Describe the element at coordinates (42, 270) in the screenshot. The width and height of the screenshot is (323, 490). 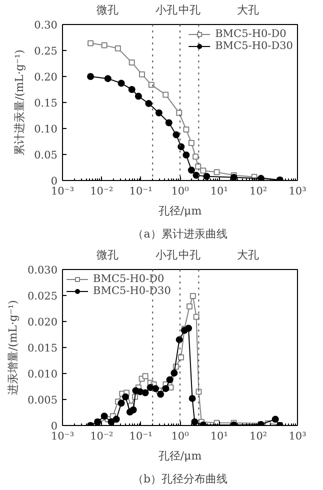
I see `y-tick-label: 0.030` at that location.